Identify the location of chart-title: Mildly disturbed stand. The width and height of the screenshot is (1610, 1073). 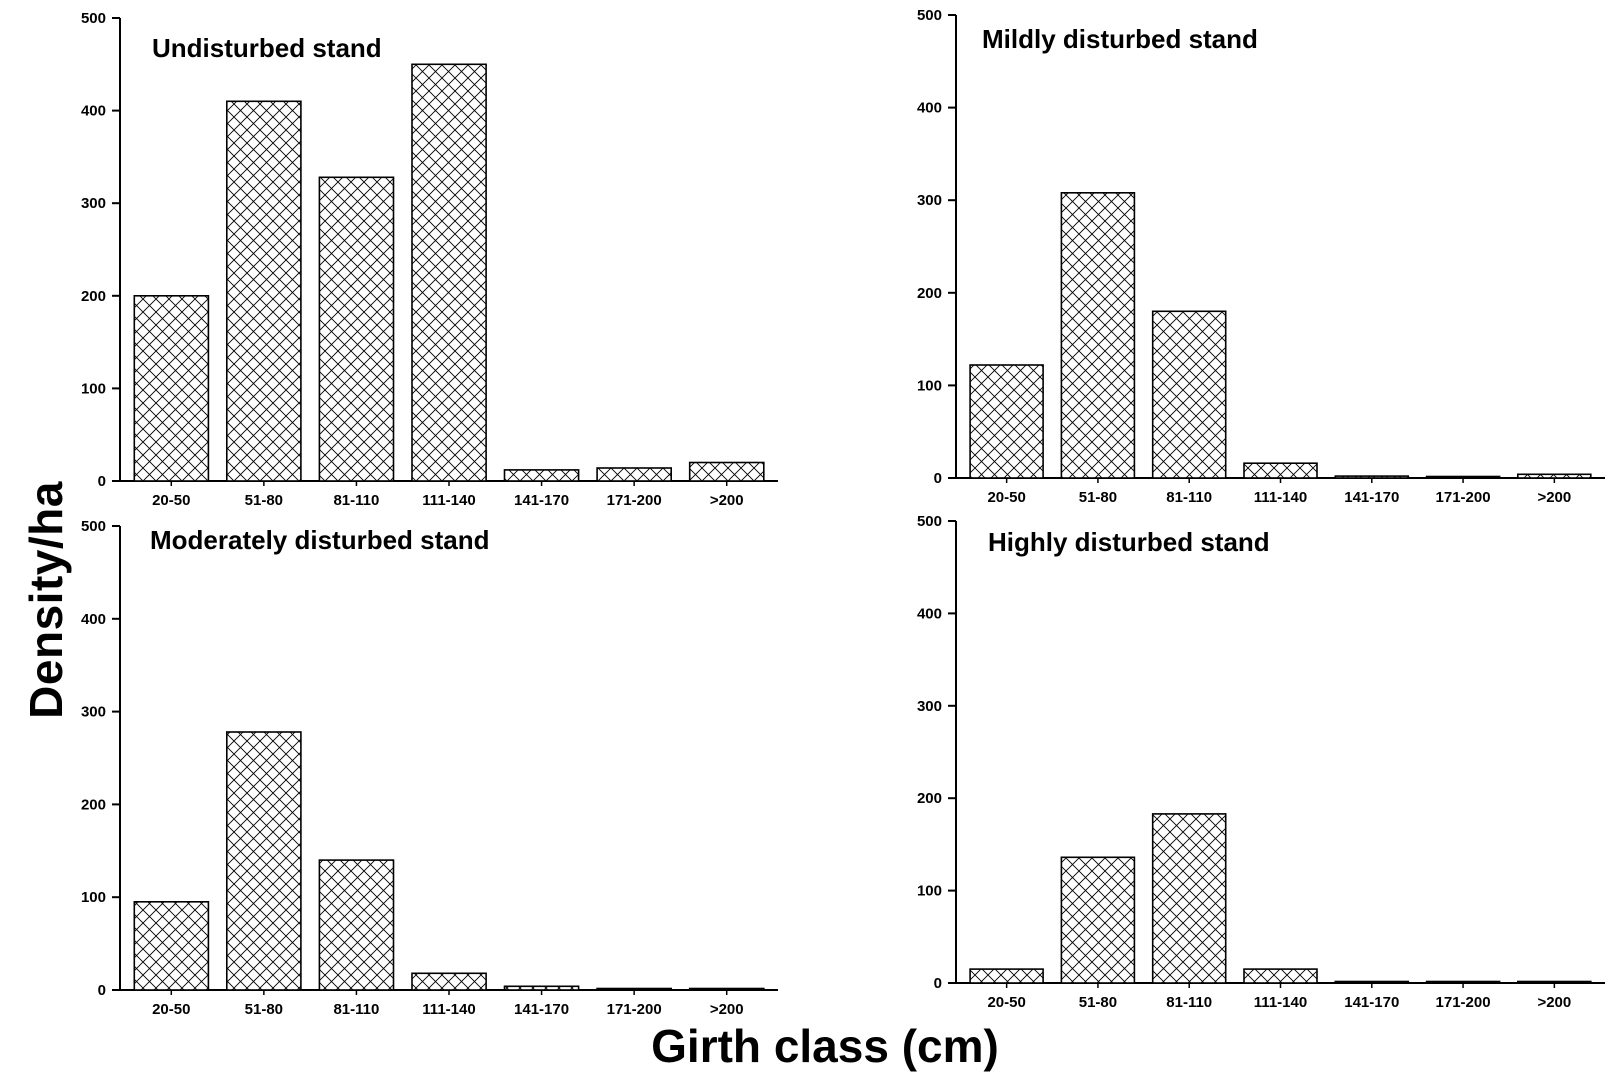
(1120, 39).